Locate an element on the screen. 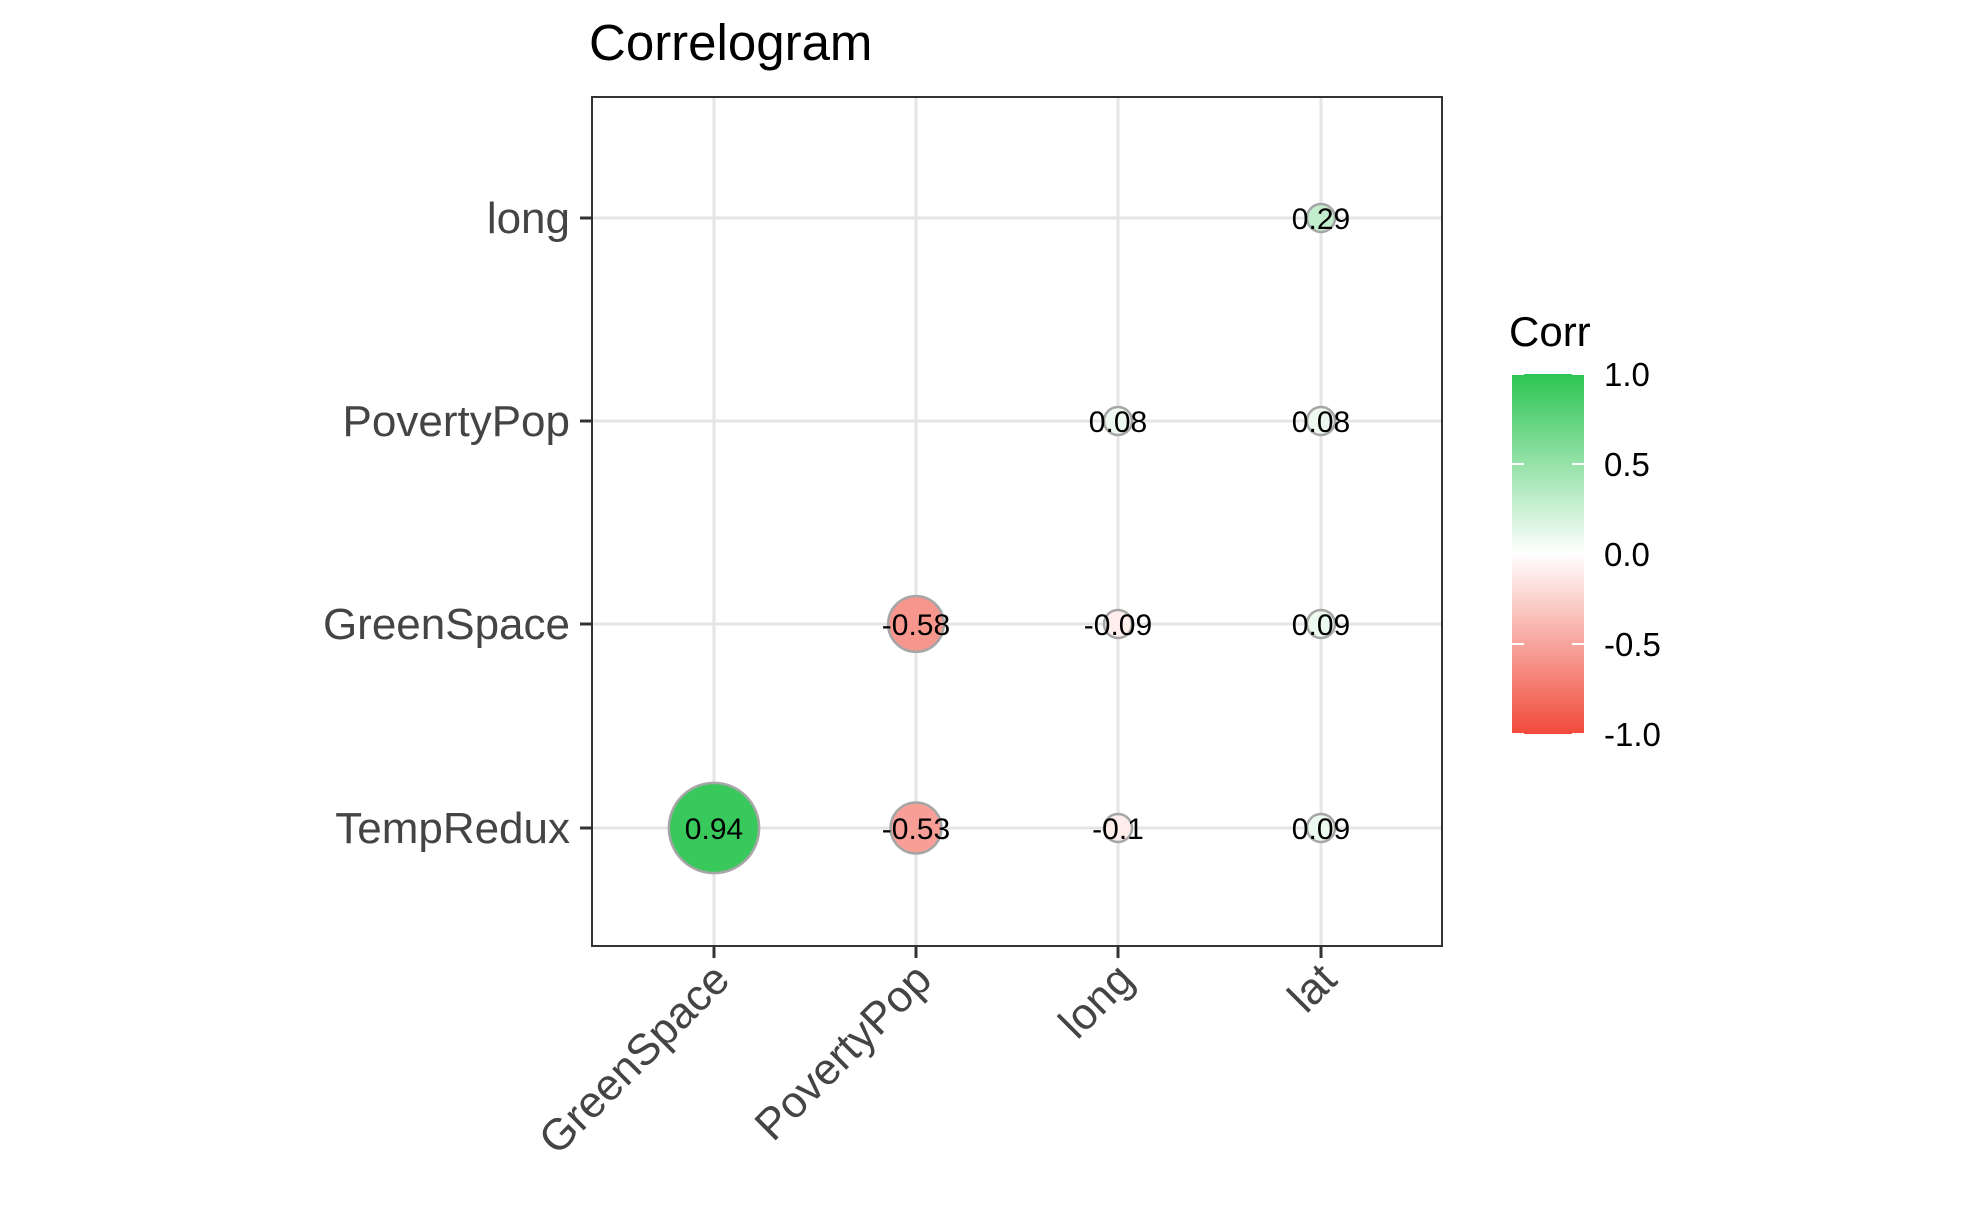 The height and width of the screenshot is (1218, 1971). corr-circle-lat-TempRedux is located at coordinates (1321, 828).